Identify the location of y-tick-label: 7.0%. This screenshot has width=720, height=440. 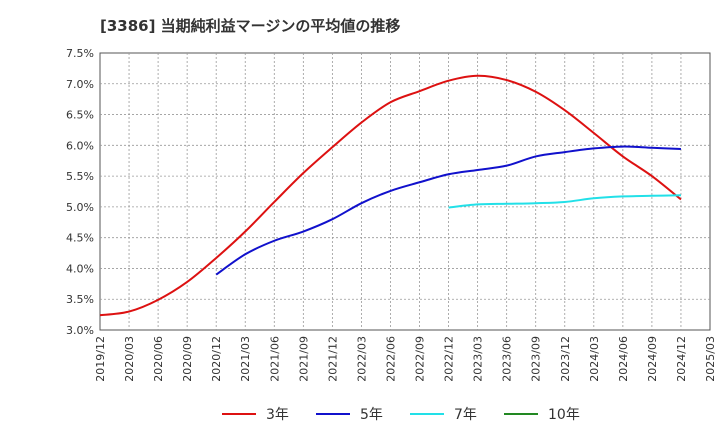
(80, 84).